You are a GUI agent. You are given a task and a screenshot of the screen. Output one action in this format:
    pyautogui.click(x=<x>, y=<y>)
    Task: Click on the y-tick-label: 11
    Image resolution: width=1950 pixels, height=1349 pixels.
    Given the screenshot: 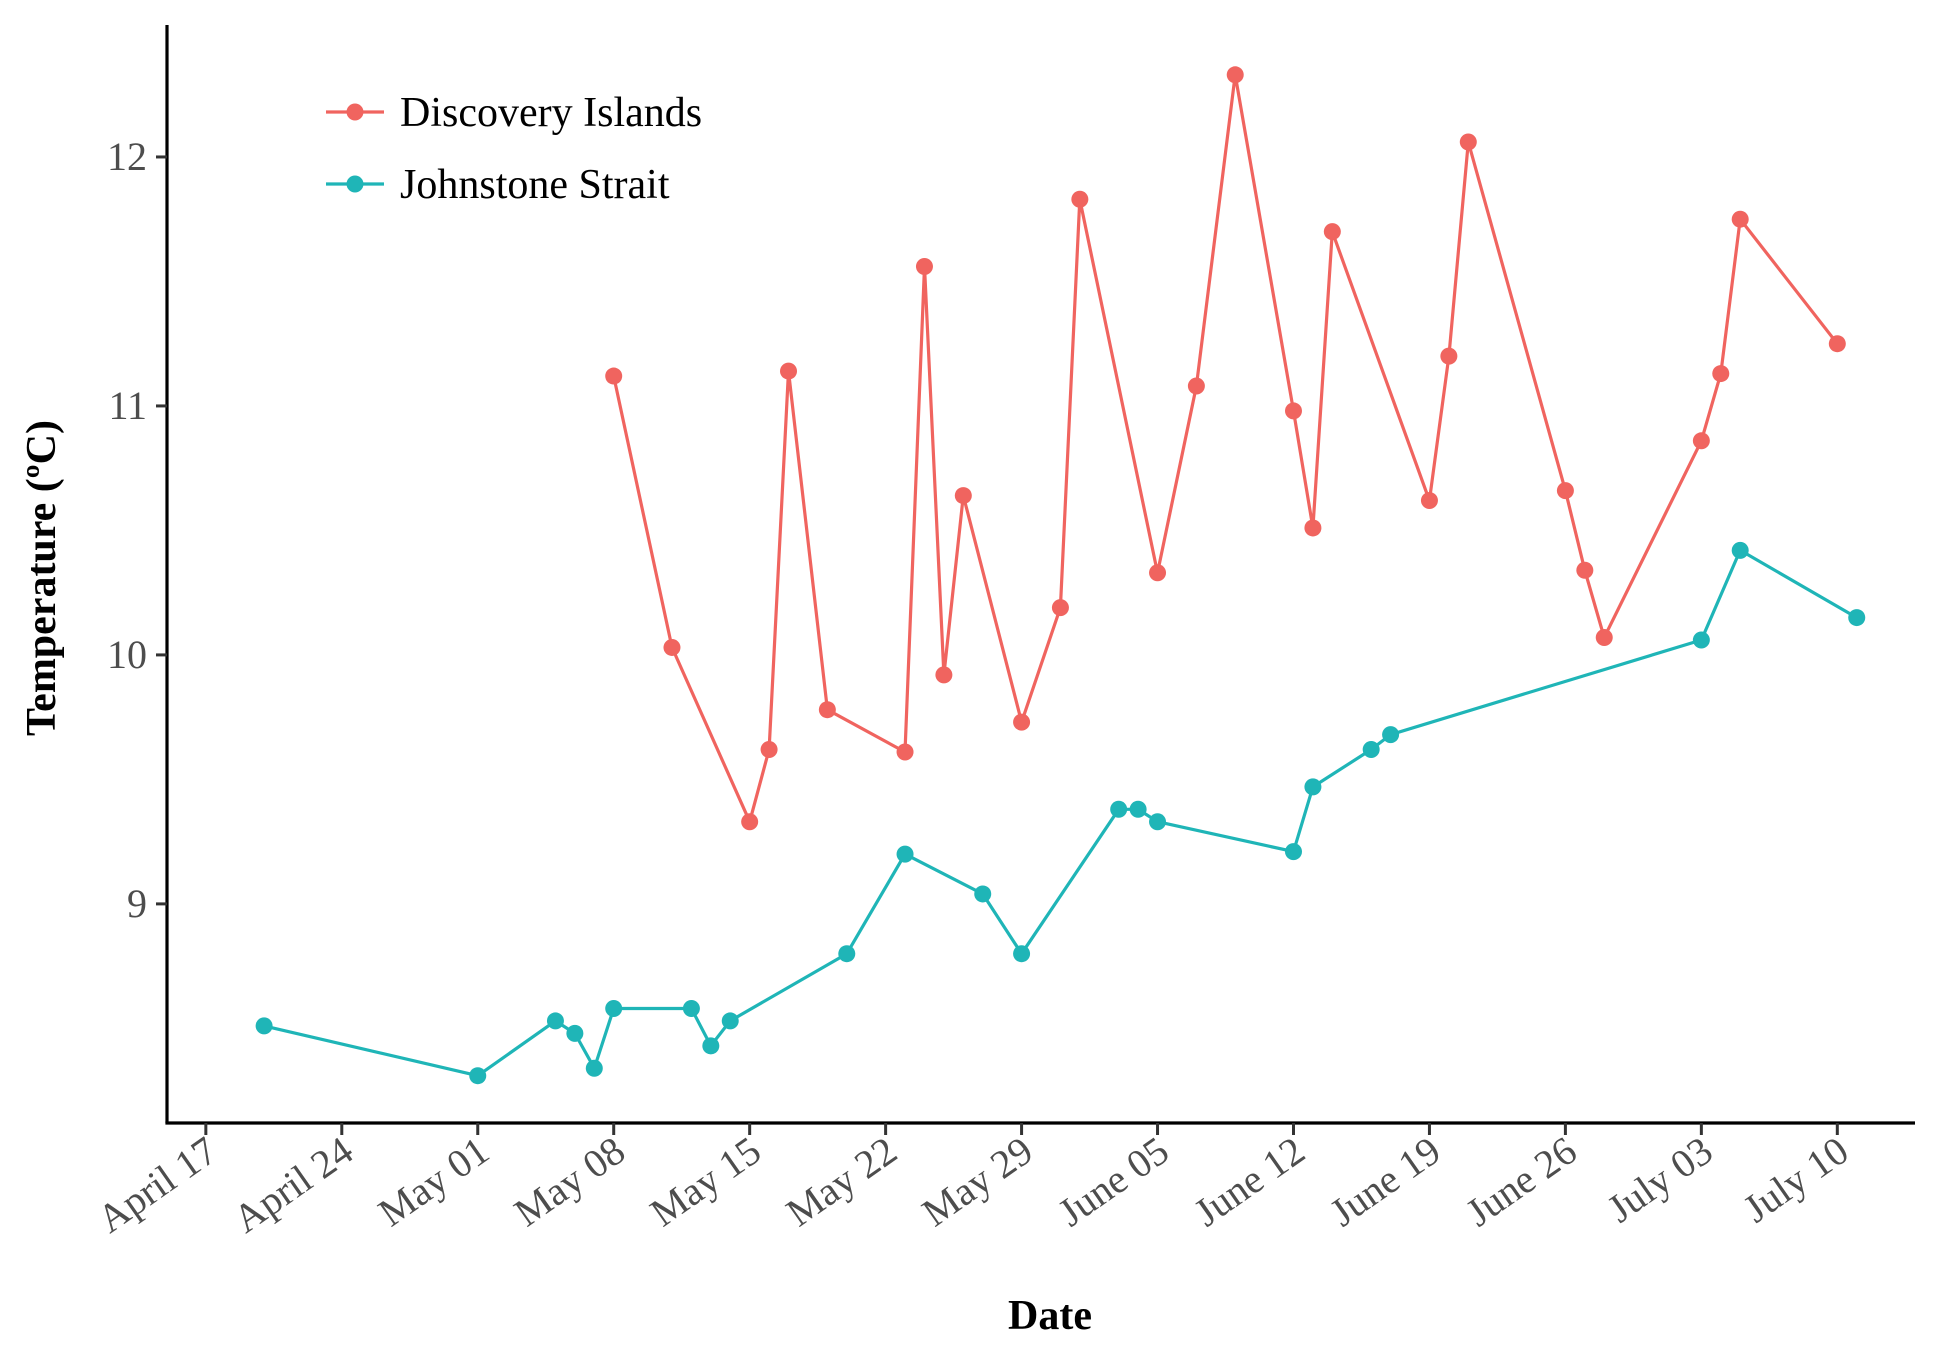 What is the action you would take?
    pyautogui.click(x=127, y=405)
    